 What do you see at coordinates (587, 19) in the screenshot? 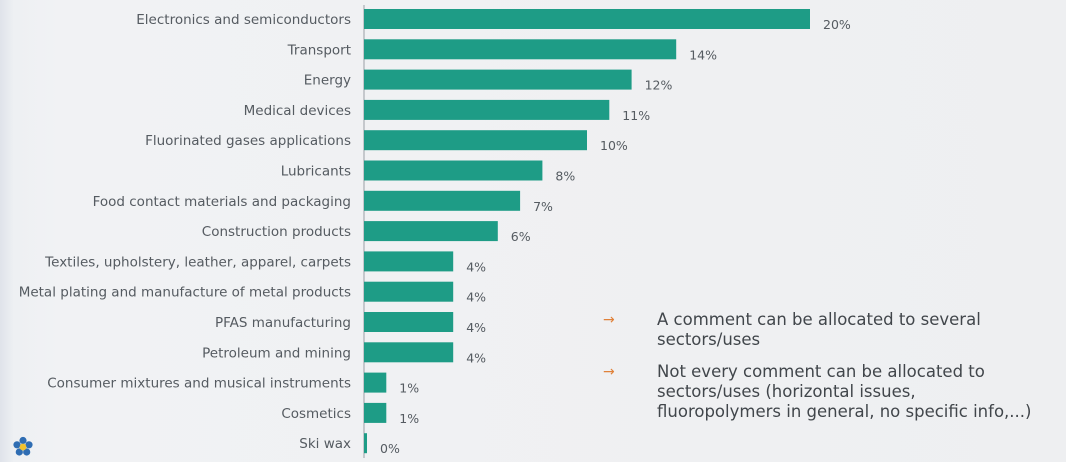
I see `bar-electronics-and-semiconductors` at bounding box center [587, 19].